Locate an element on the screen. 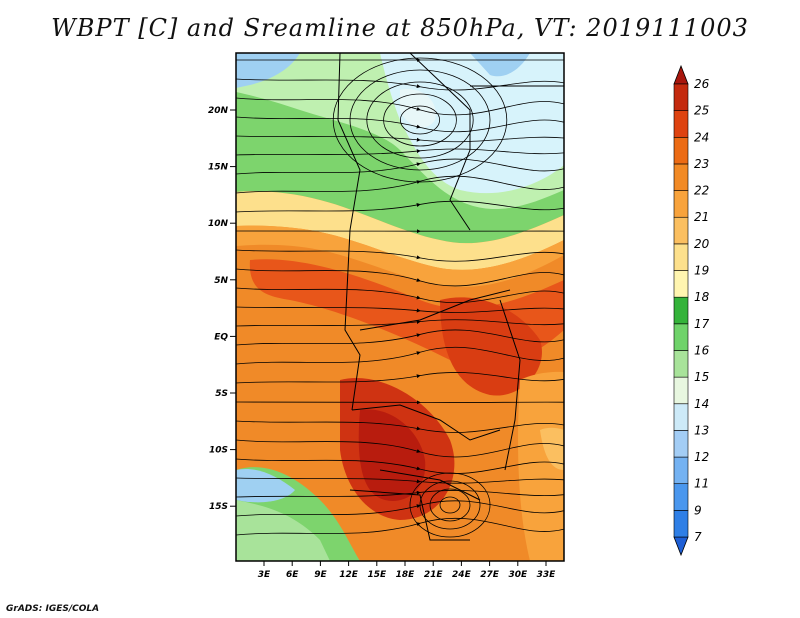 The width and height of the screenshot is (800, 618). colorbar-label: 16 is located at coordinates (702, 350).